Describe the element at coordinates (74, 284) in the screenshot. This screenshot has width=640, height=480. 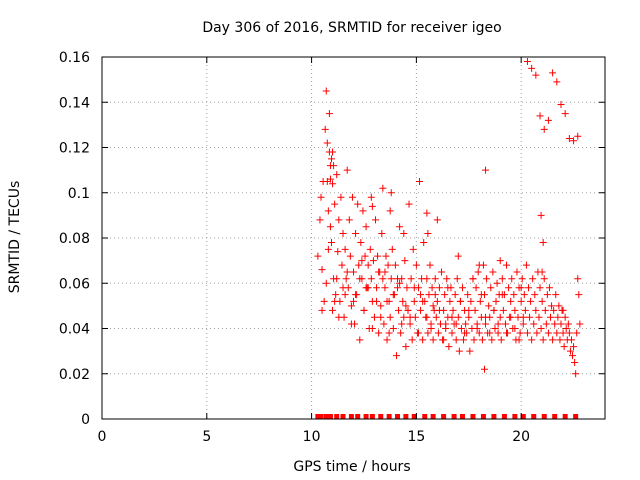
I see `y-tick-label: 0.06` at that location.